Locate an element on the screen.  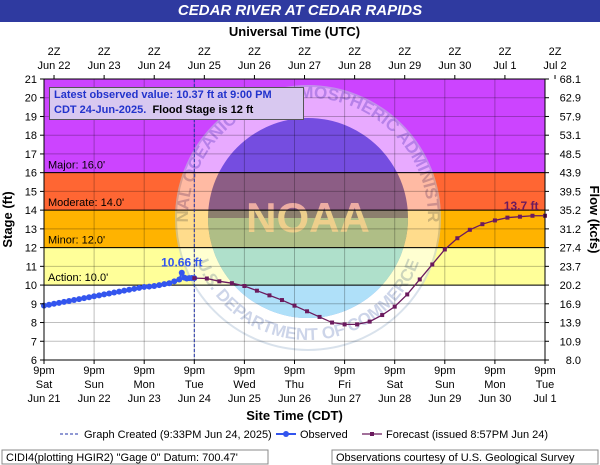
y-tick-label: 20 is located at coordinates (31, 99).